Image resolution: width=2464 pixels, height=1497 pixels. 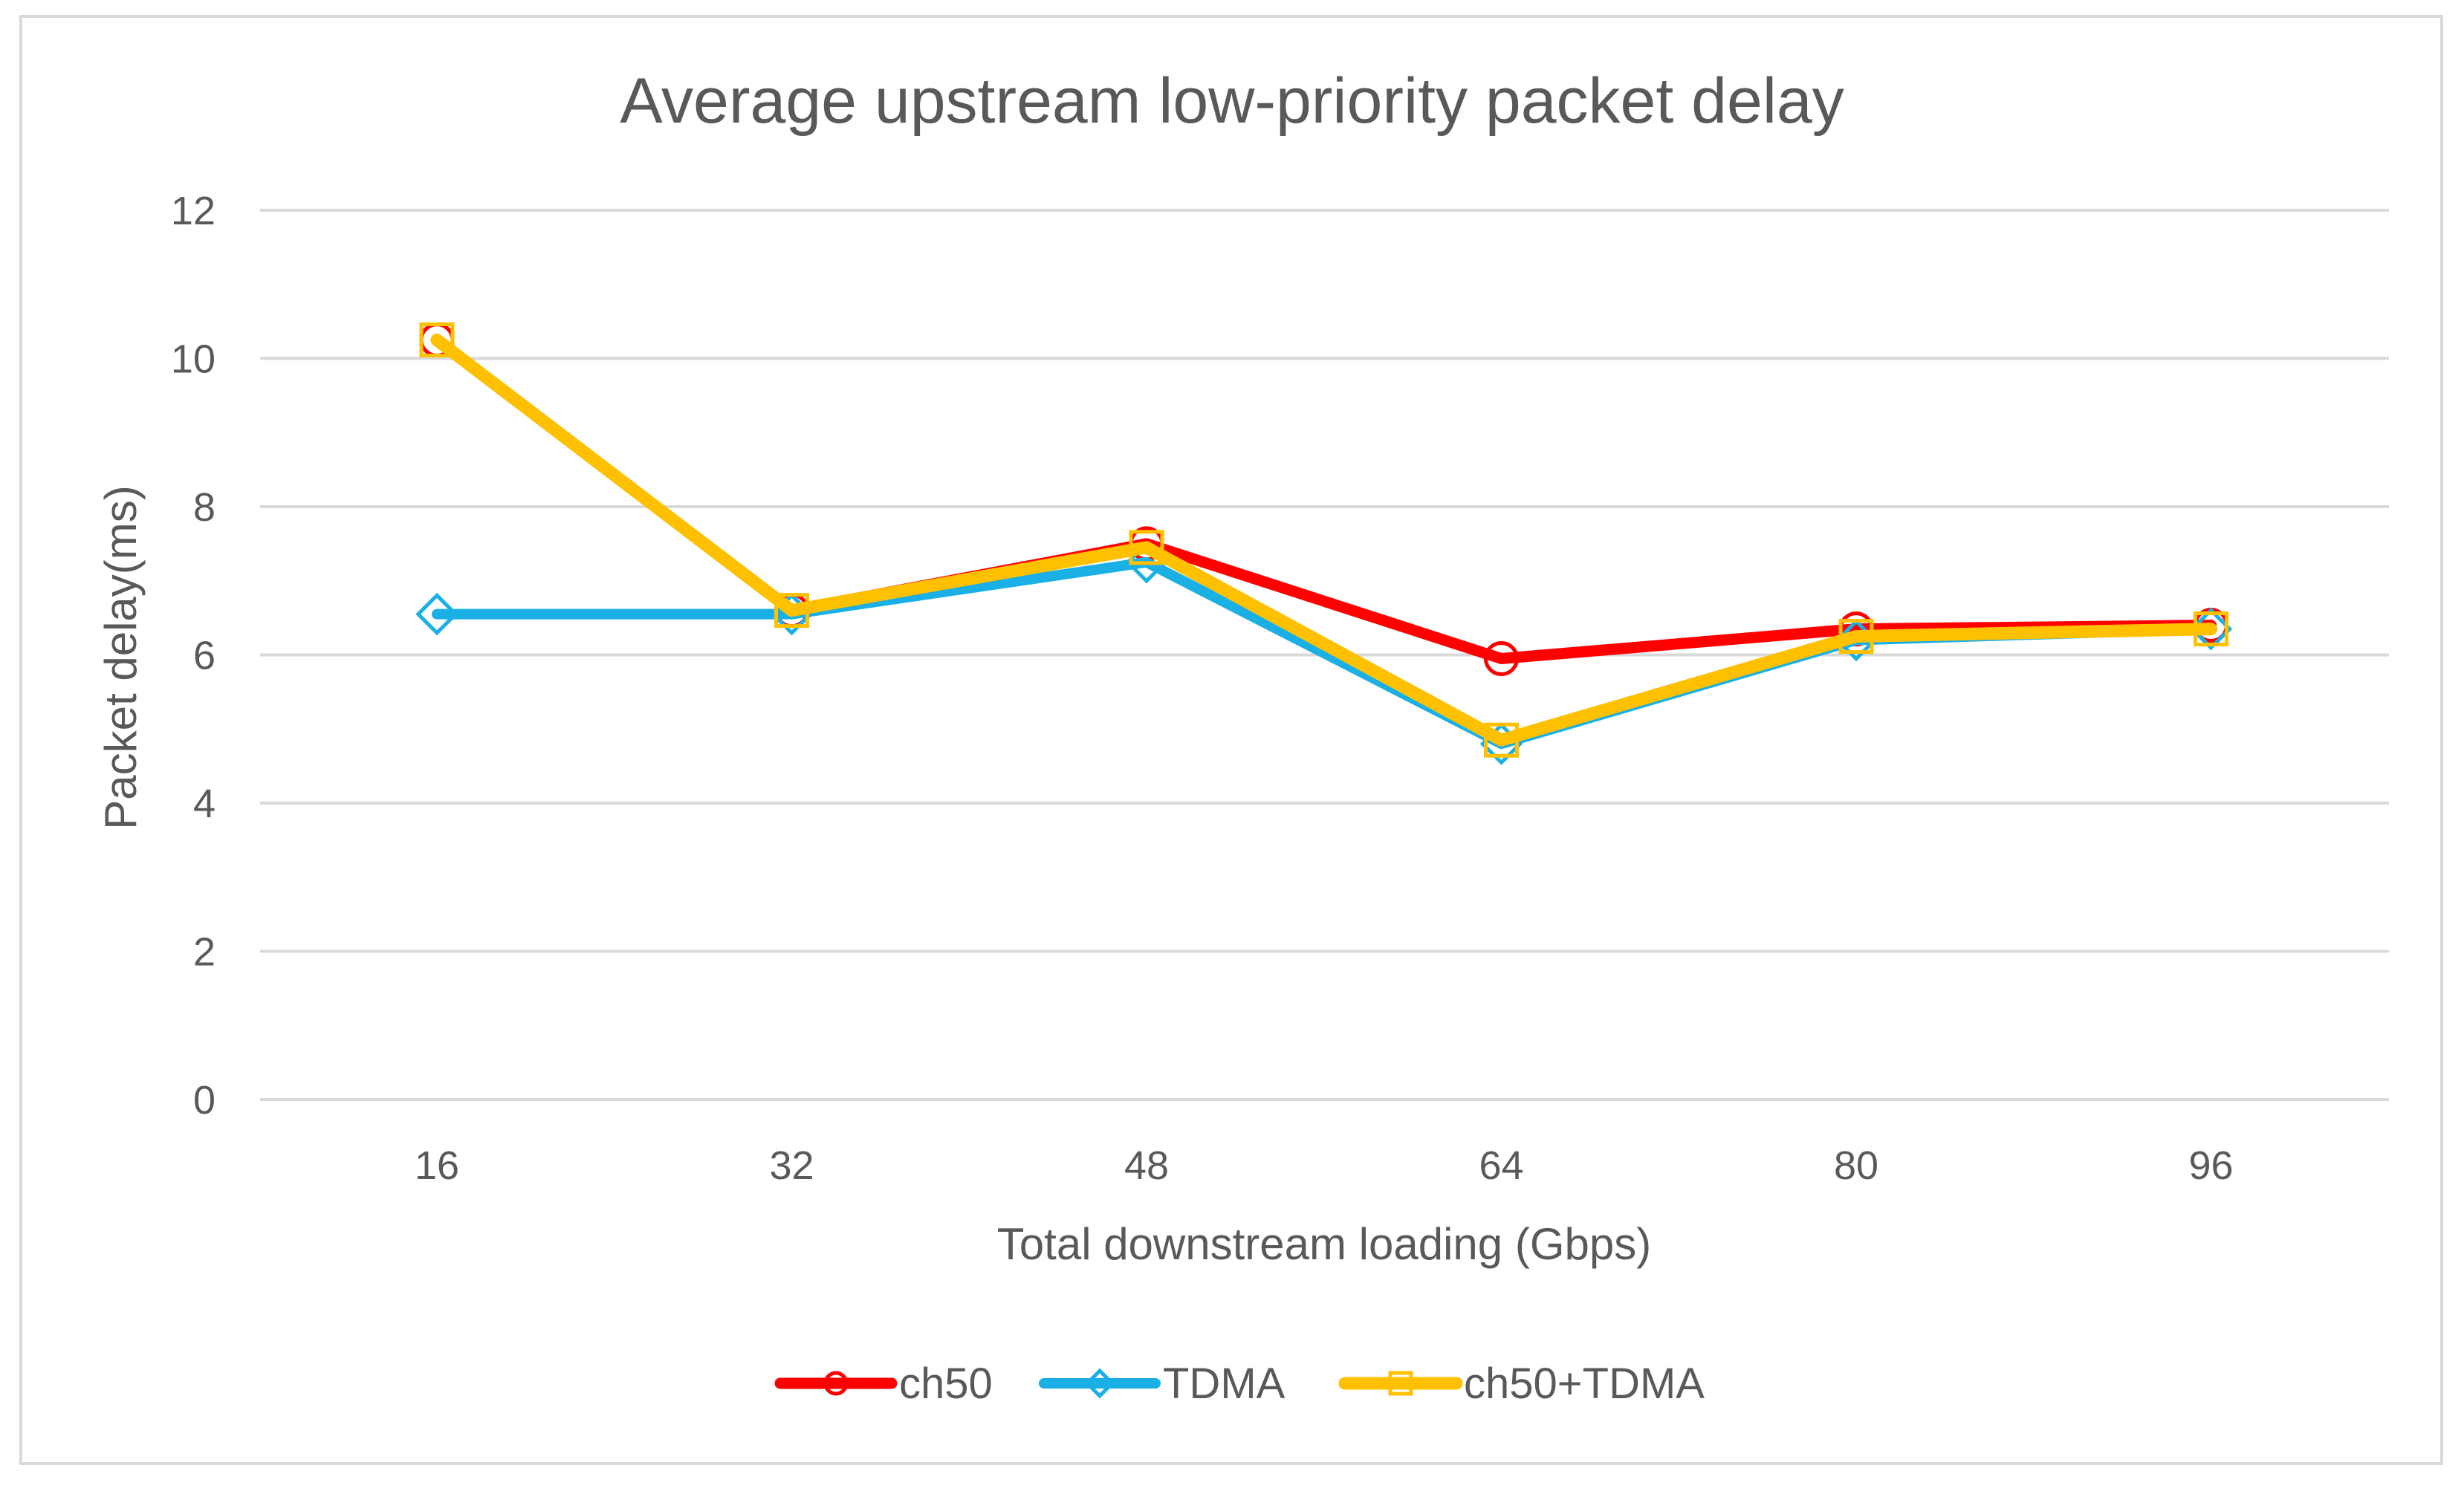 What do you see at coordinates (204, 656) in the screenshot?
I see `y-tick-label: 6` at bounding box center [204, 656].